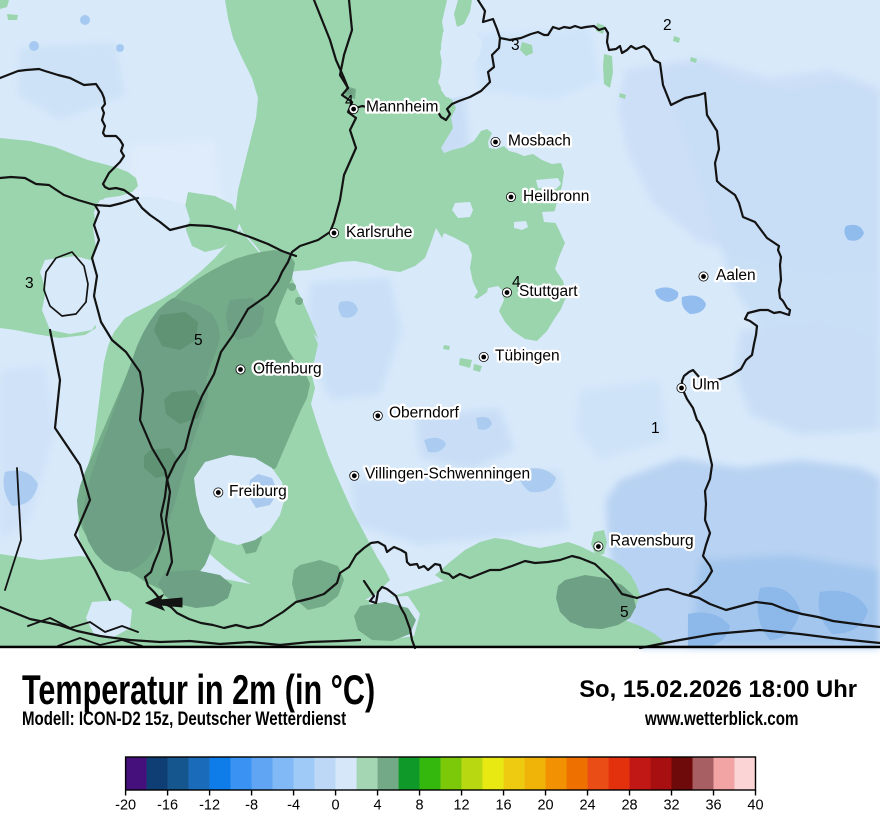  What do you see at coordinates (527, 356) in the screenshot?
I see `svg-text: Tübingen` at bounding box center [527, 356].